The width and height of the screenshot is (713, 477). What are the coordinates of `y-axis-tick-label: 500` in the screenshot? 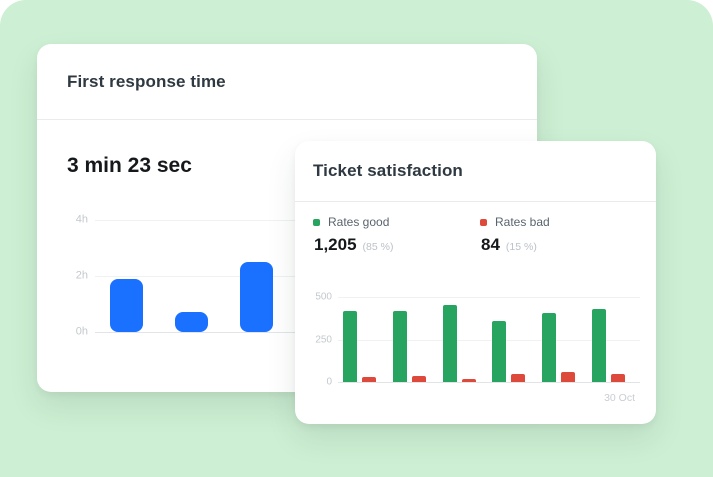 It's located at (323, 297).